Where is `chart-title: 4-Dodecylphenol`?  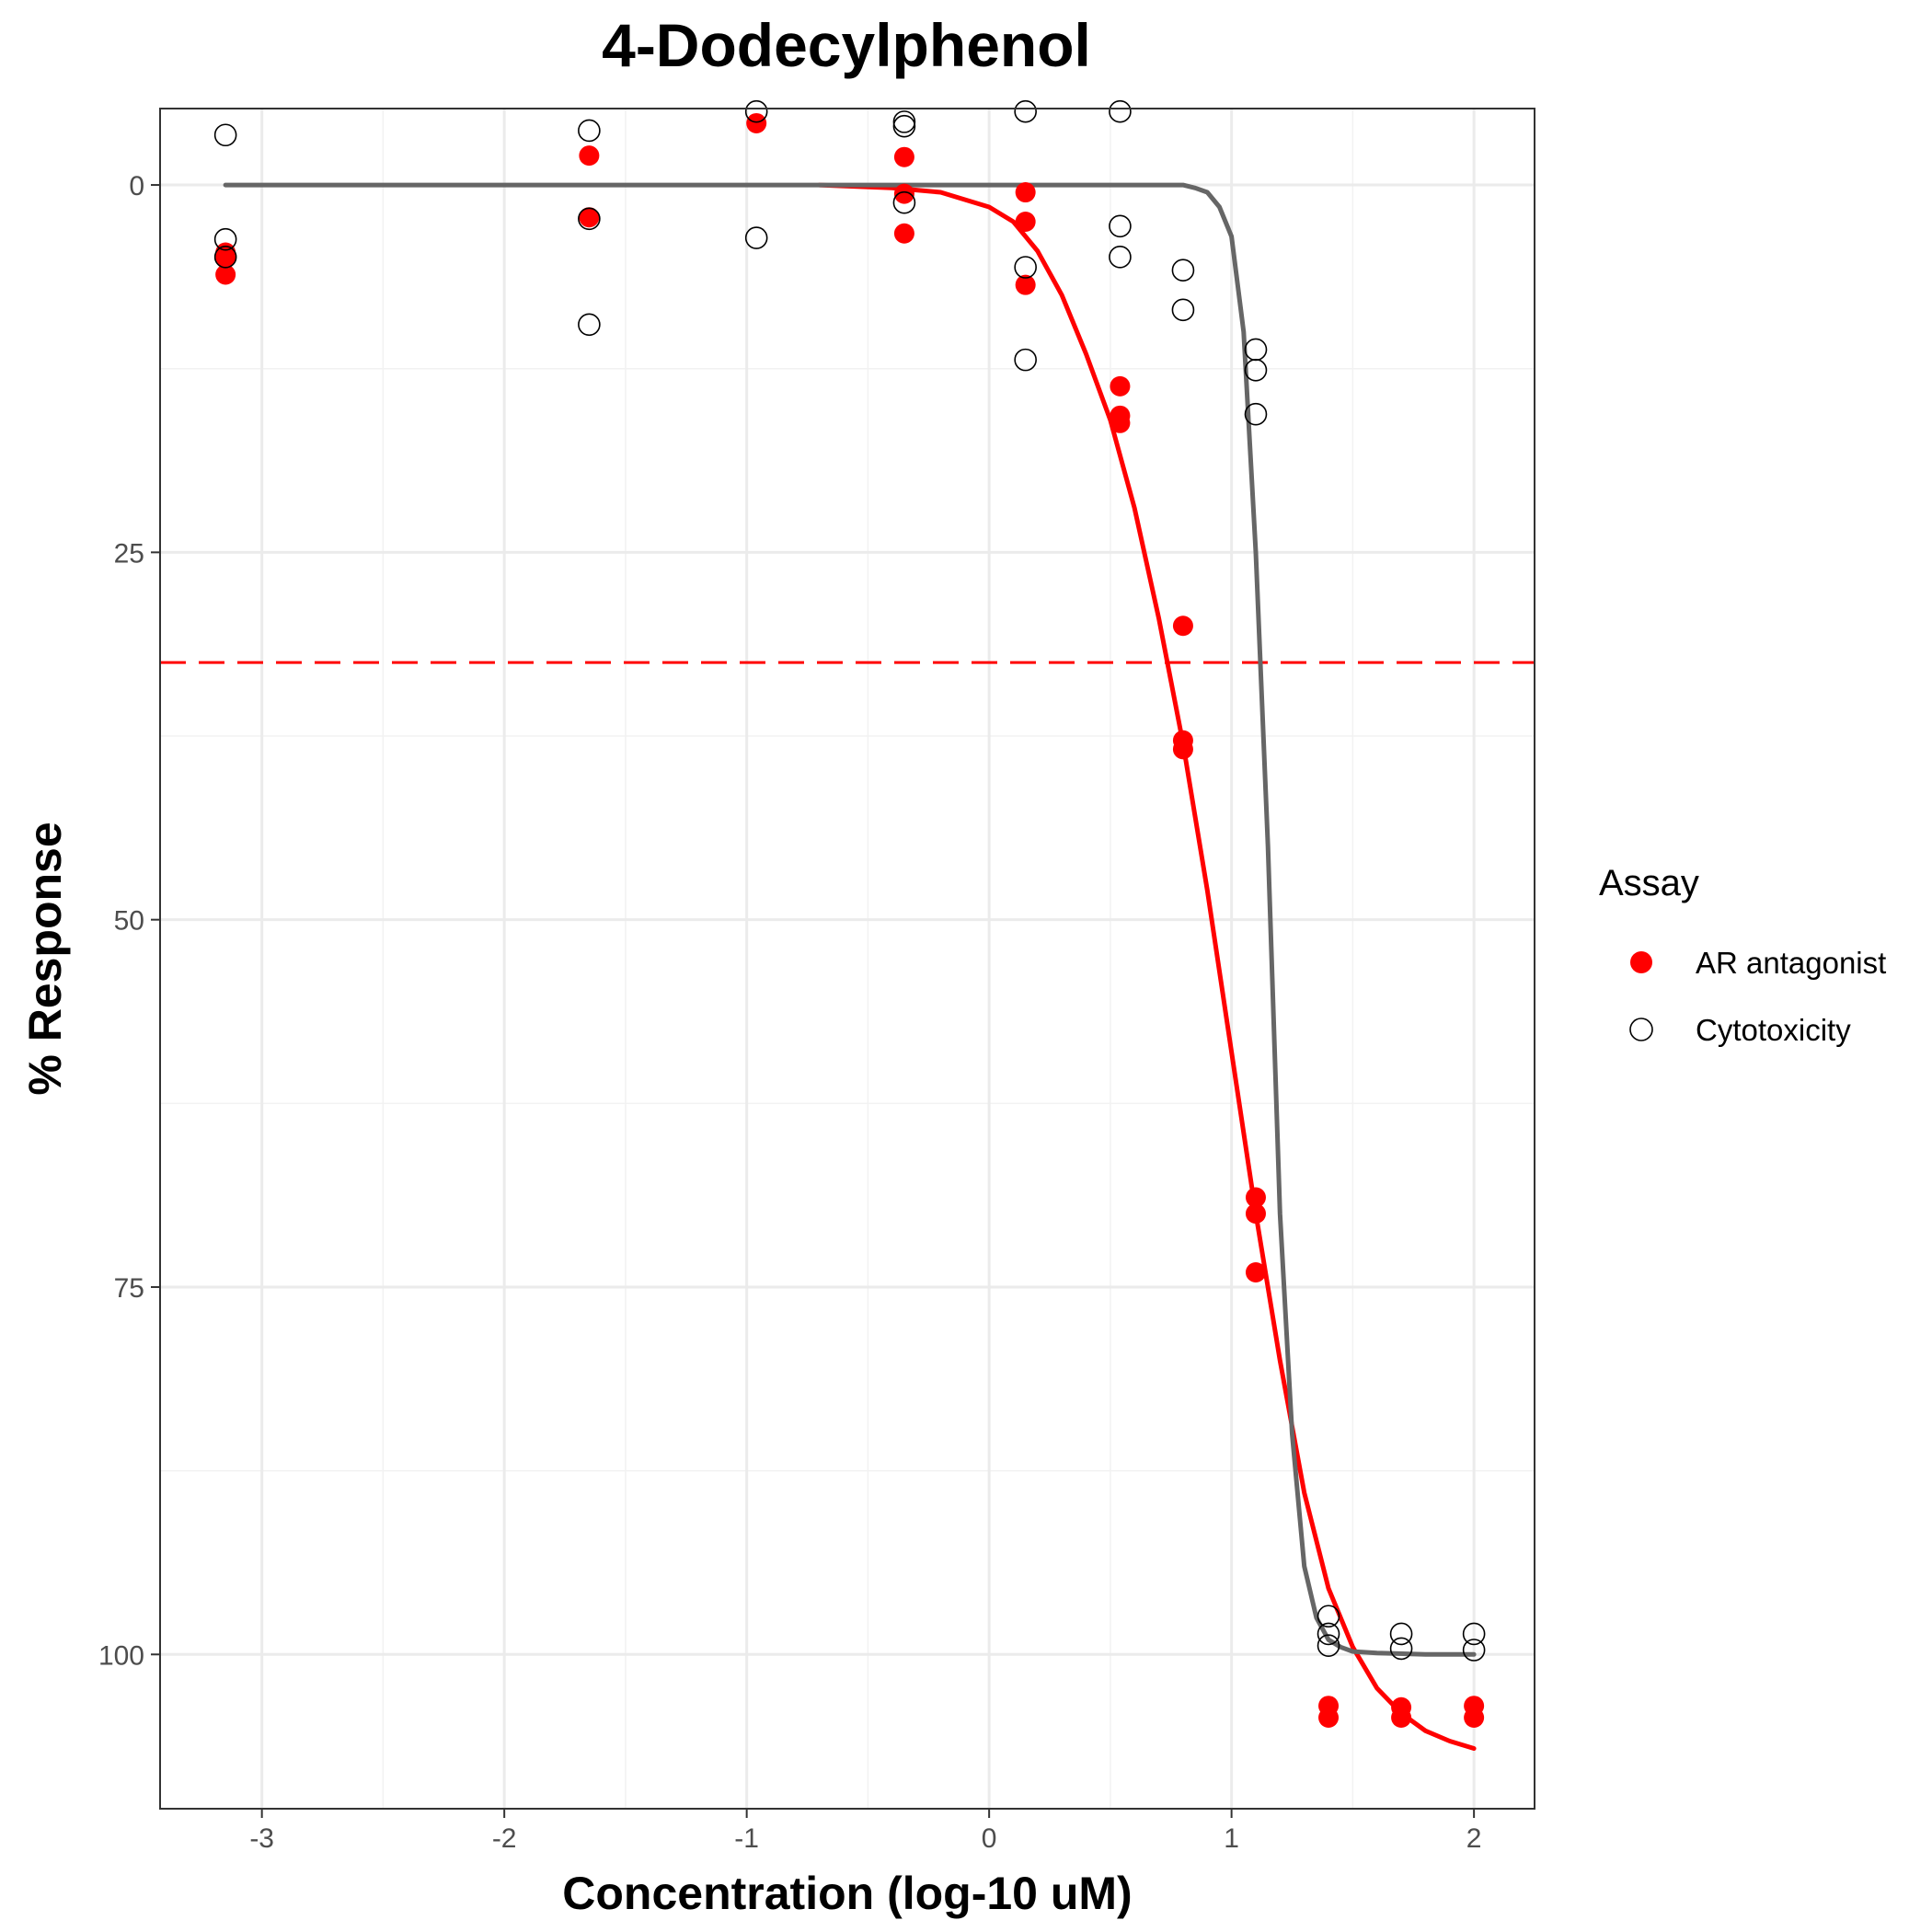 chart-title: 4-Dodecylphenol is located at coordinates (846, 45).